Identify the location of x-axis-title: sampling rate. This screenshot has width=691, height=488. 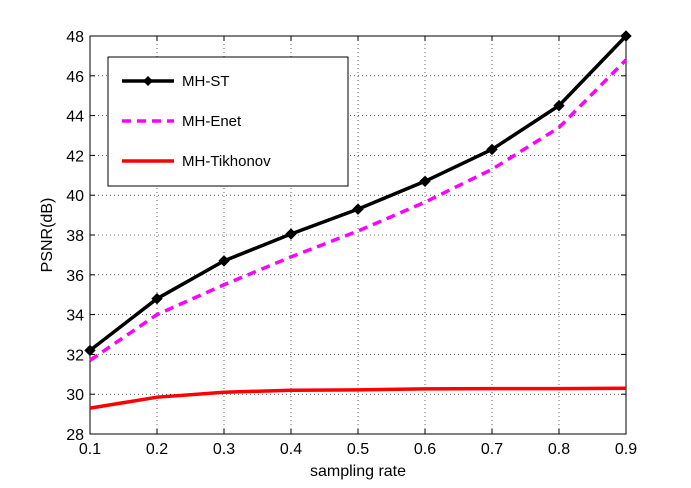
(358, 471).